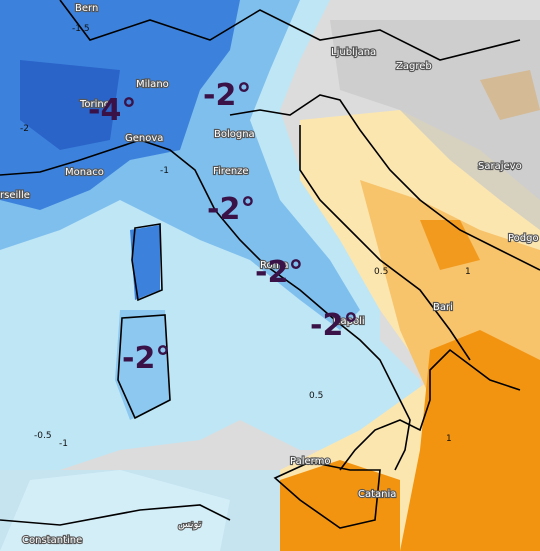 Image resolution: width=540 pixels, height=551 pixels. Describe the element at coordinates (349, 321) in the screenshot. I see `city-label: Napoli` at that location.